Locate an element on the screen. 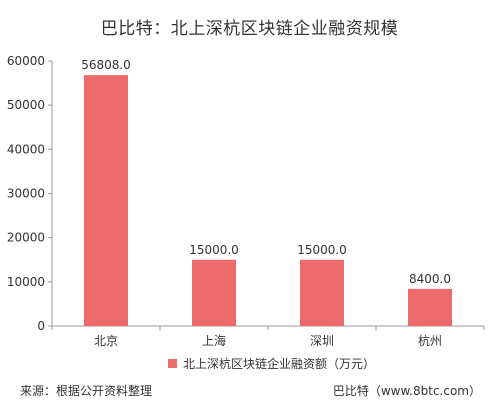  y-tick-label: 10000 is located at coordinates (26, 282).